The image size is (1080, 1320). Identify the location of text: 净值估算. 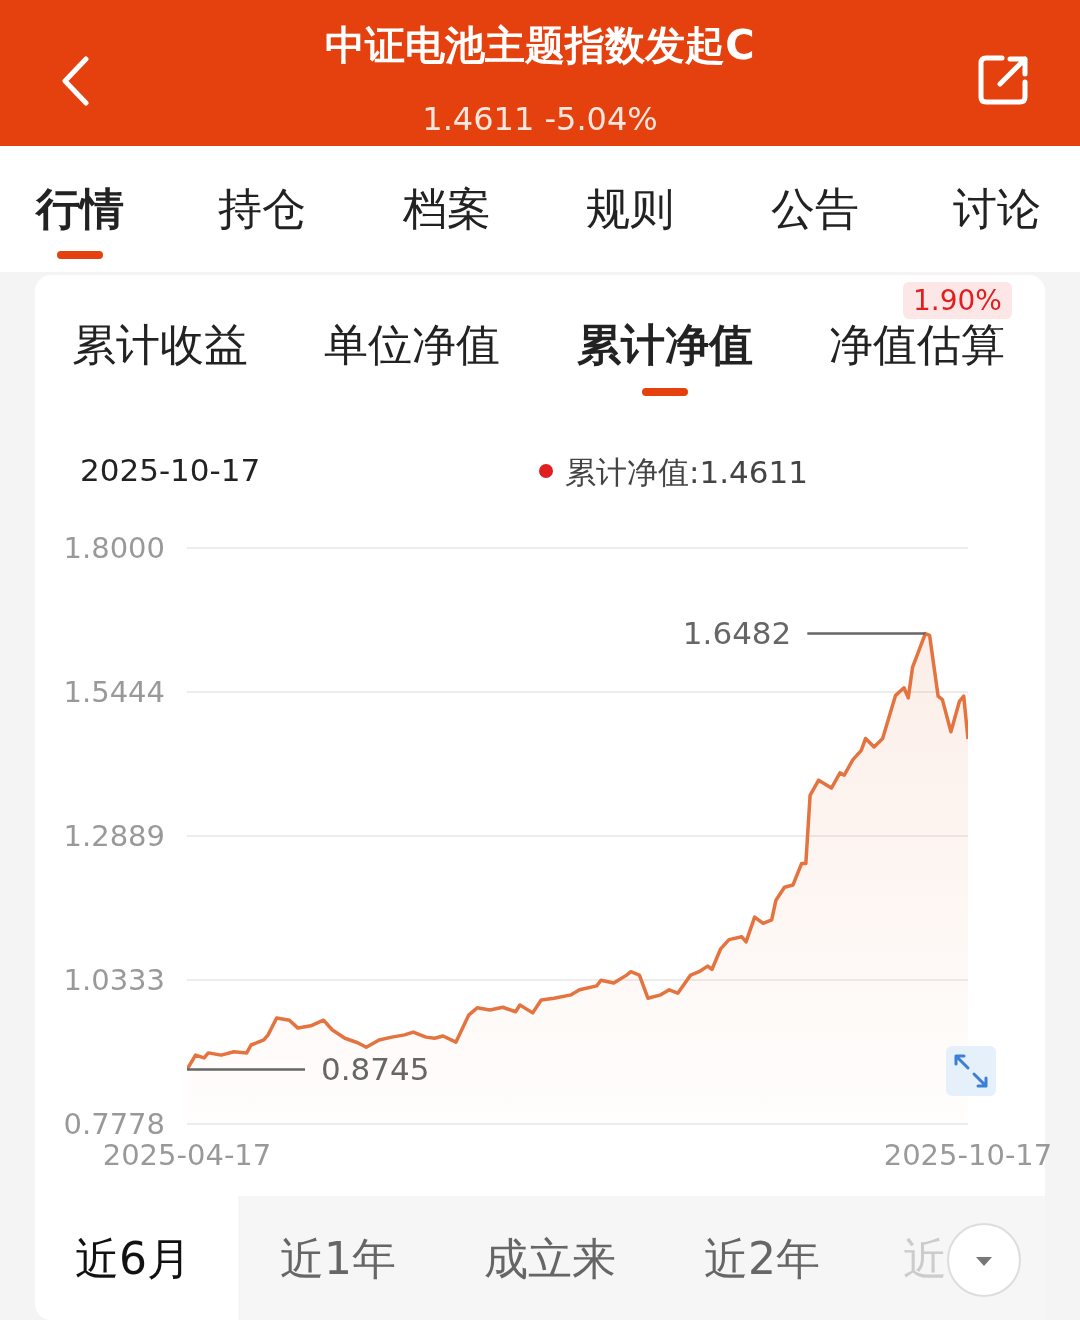
(917, 345).